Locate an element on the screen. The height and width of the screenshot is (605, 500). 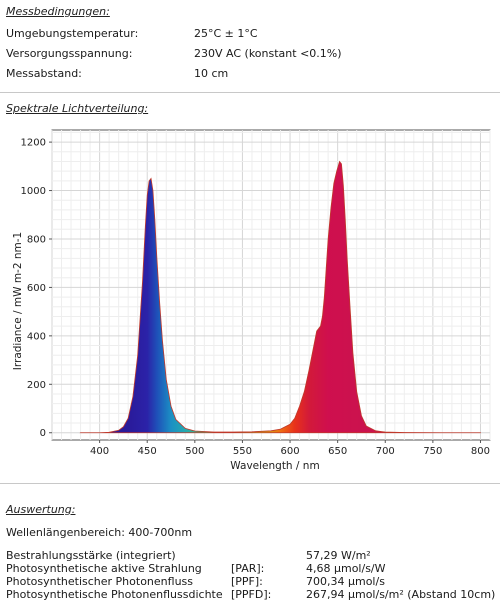
x-tick-label: 550 is located at coordinates (242, 451).